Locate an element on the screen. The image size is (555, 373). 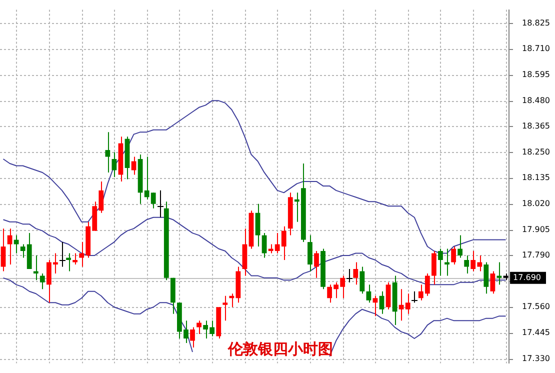
y-tick-label: 17.905 is located at coordinates (536, 229).